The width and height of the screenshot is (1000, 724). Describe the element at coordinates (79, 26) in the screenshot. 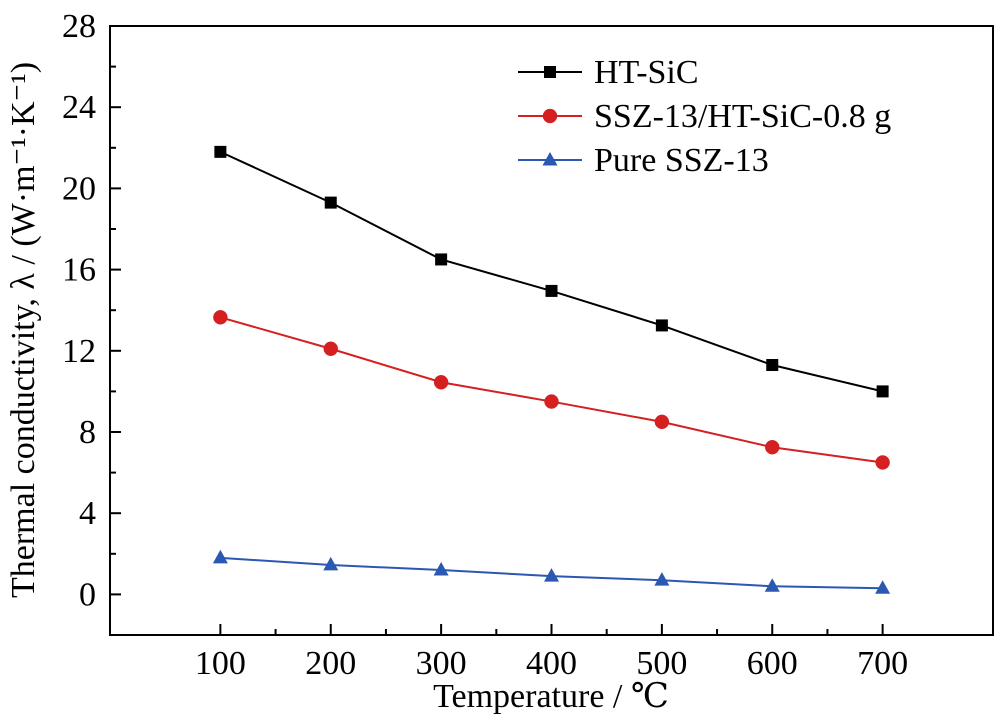

I see `y-tick-label: 28` at that location.